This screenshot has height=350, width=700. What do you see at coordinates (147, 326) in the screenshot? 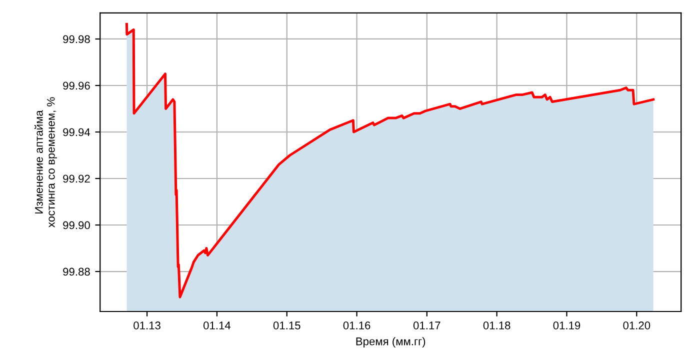
I see `x-tick-label: 01.13` at bounding box center [147, 326].